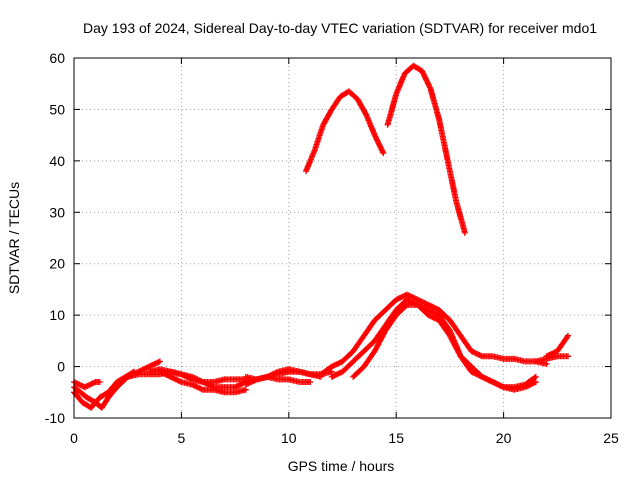 This screenshot has width=640, height=480. I want to click on y-axis-label: SDTVAR / TECUs, so click(14, 238).